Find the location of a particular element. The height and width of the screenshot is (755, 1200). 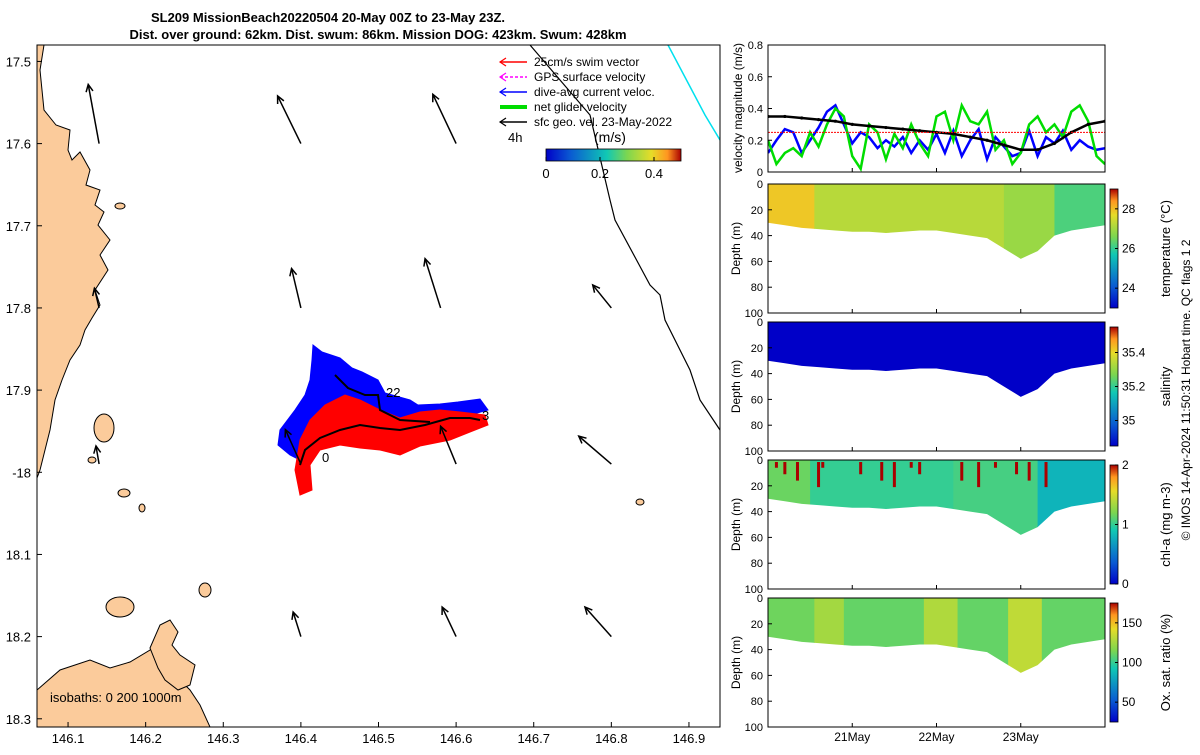

velocity-y-tick-label: 0.6 is located at coordinates (755, 78).